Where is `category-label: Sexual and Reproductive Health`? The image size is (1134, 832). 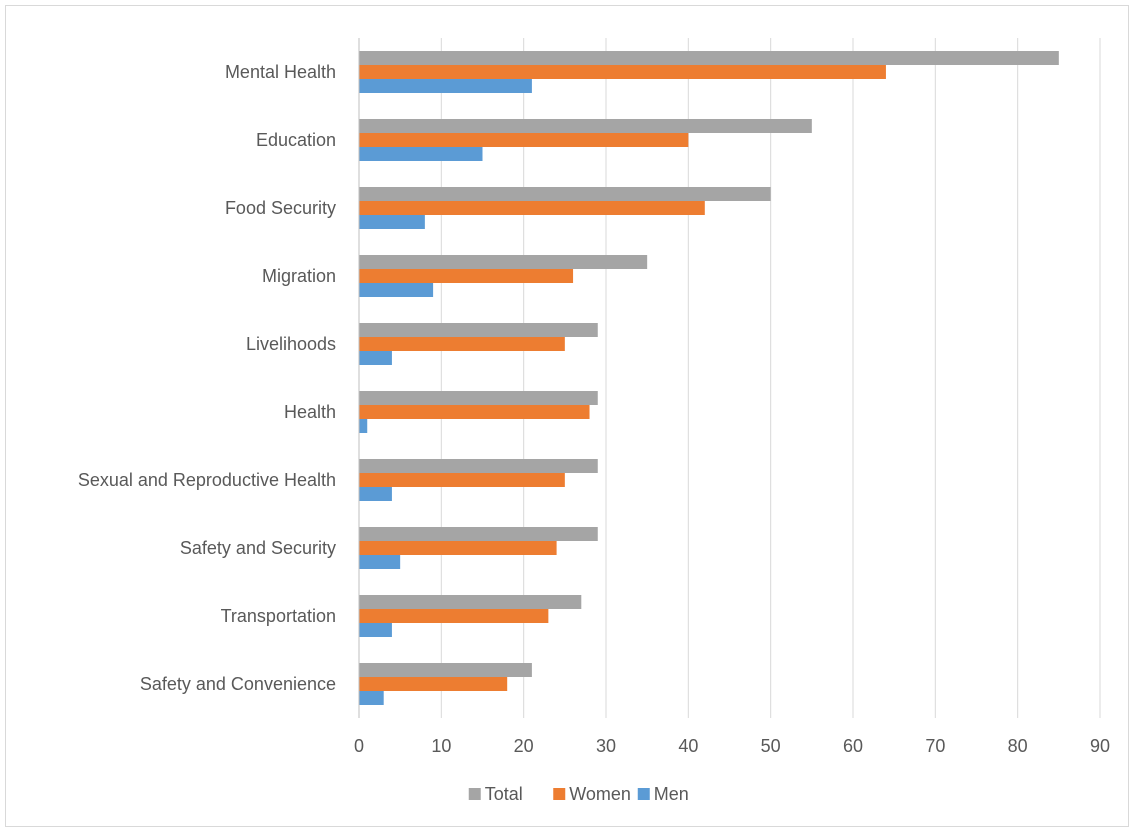 category-label: Sexual and Reproductive Health is located at coordinates (207, 480).